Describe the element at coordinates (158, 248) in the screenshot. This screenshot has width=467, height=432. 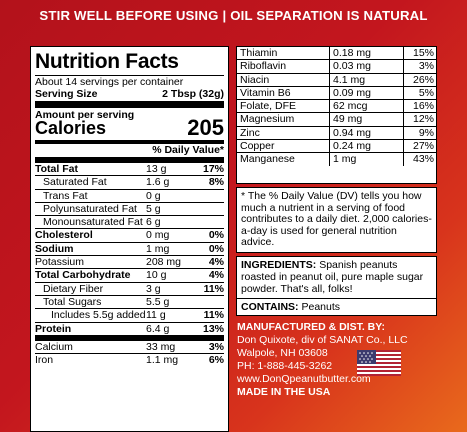
I see `nutrient-amount: 1 mg` at that location.